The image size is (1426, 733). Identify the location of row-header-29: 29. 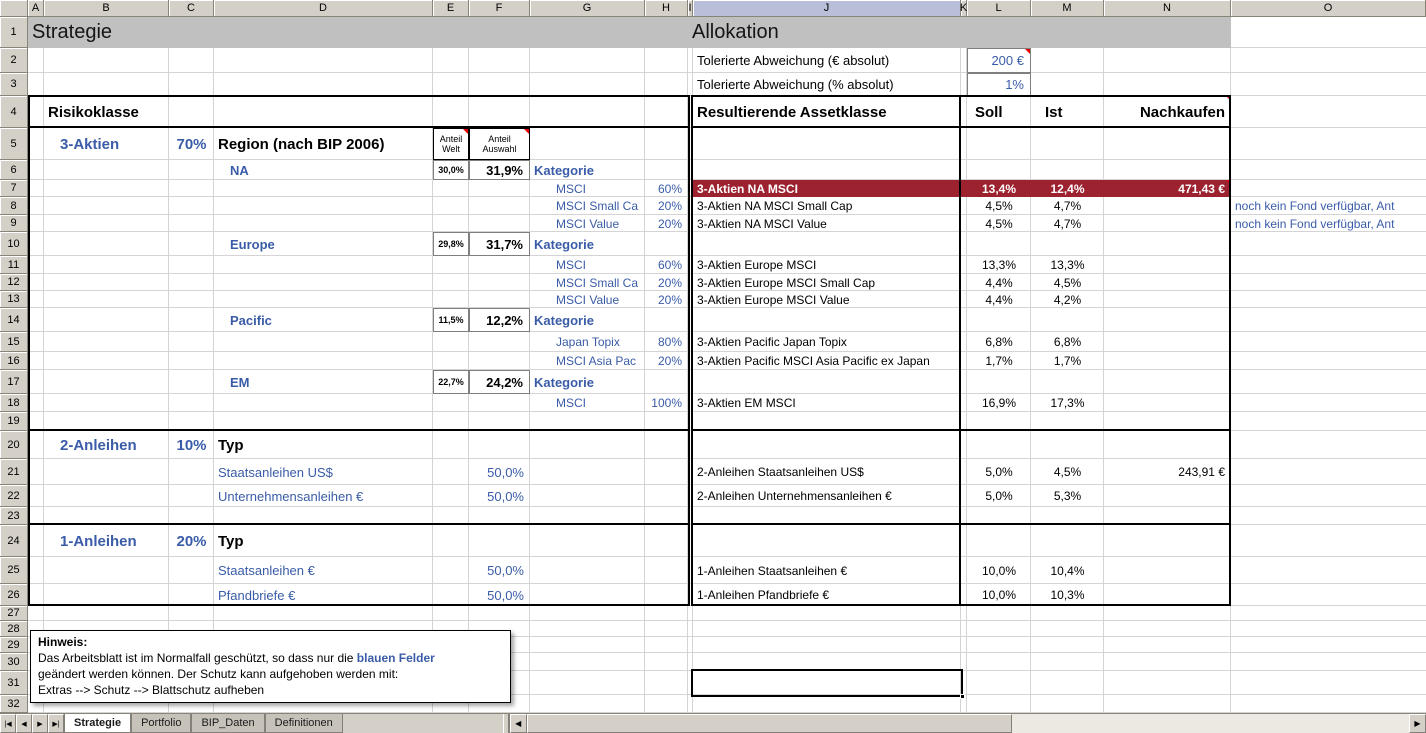
(14, 645).